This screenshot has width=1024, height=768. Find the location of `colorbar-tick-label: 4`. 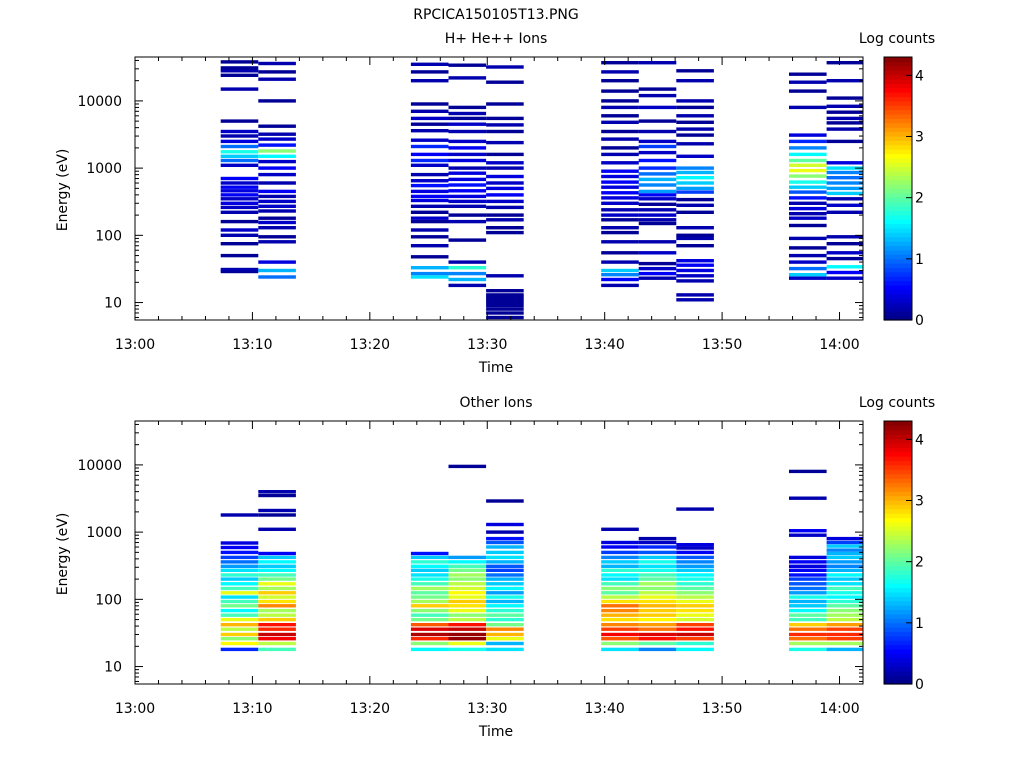

colorbar-tick-label: 4 is located at coordinates (919, 440).